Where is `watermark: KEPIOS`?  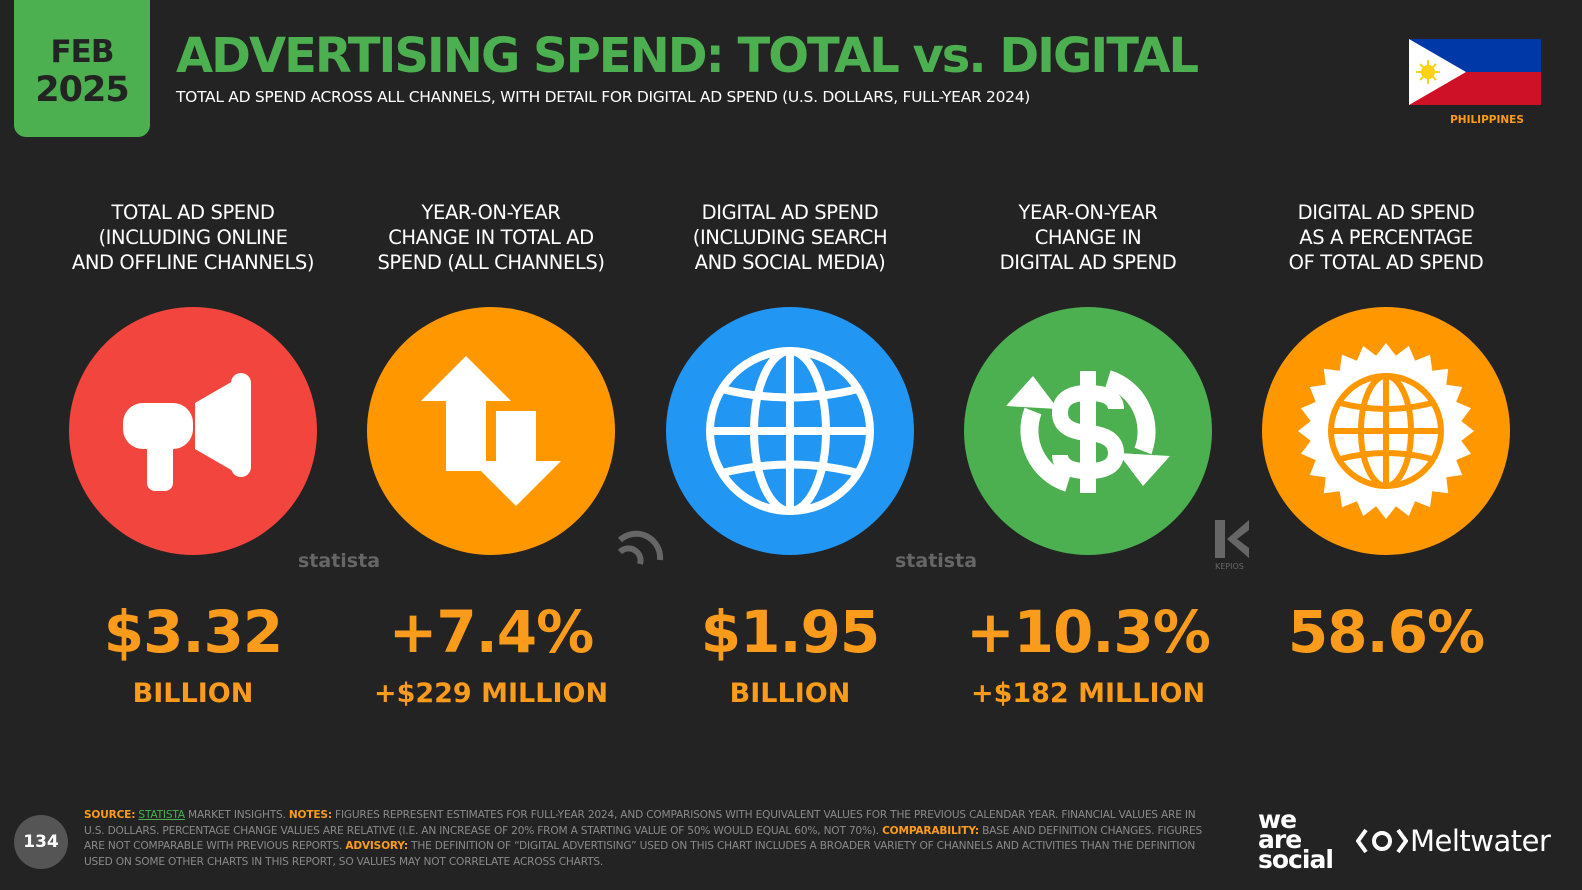 watermark: KEPIOS is located at coordinates (1229, 566).